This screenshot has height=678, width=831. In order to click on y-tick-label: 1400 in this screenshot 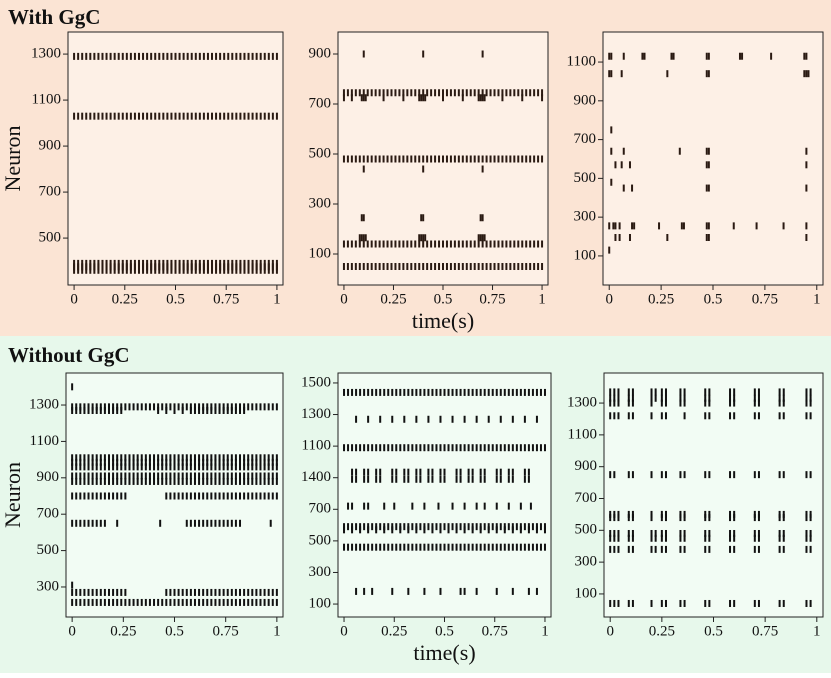, I will do `click(316, 477)`.